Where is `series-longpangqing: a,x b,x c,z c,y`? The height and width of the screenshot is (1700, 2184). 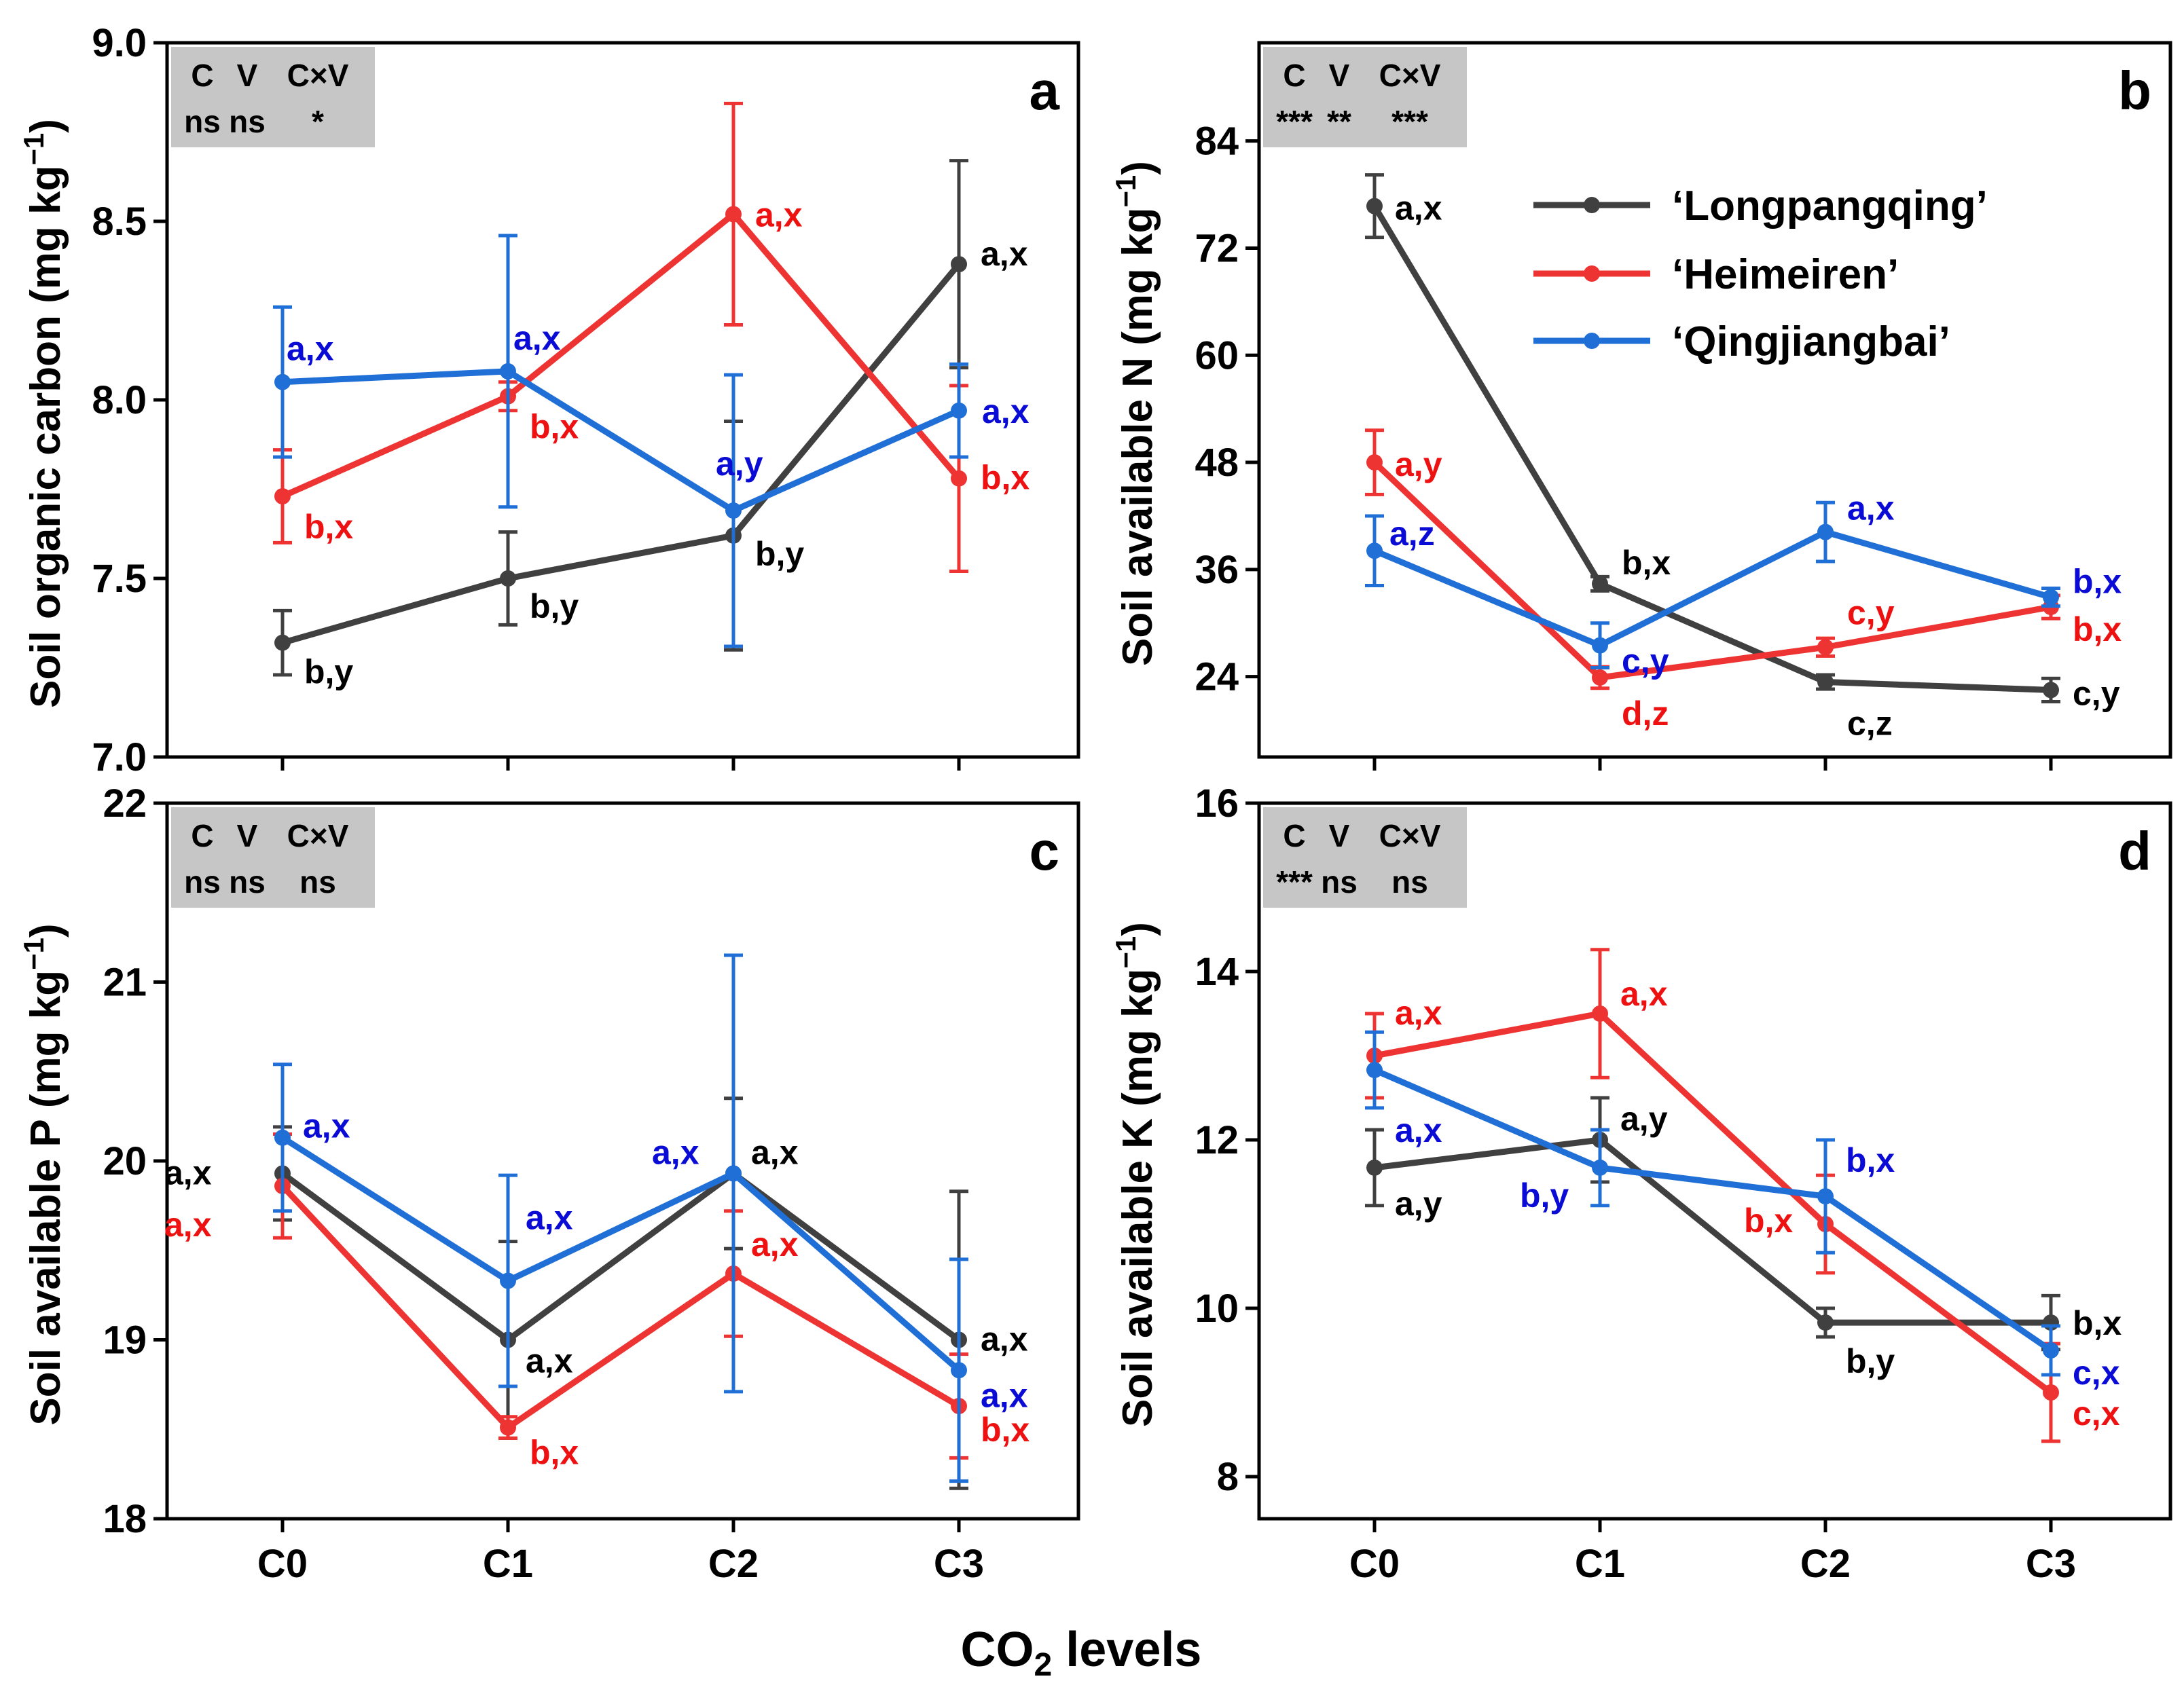 series-longpangqing: a,x b,x c,z c,y is located at coordinates (1743, 458).